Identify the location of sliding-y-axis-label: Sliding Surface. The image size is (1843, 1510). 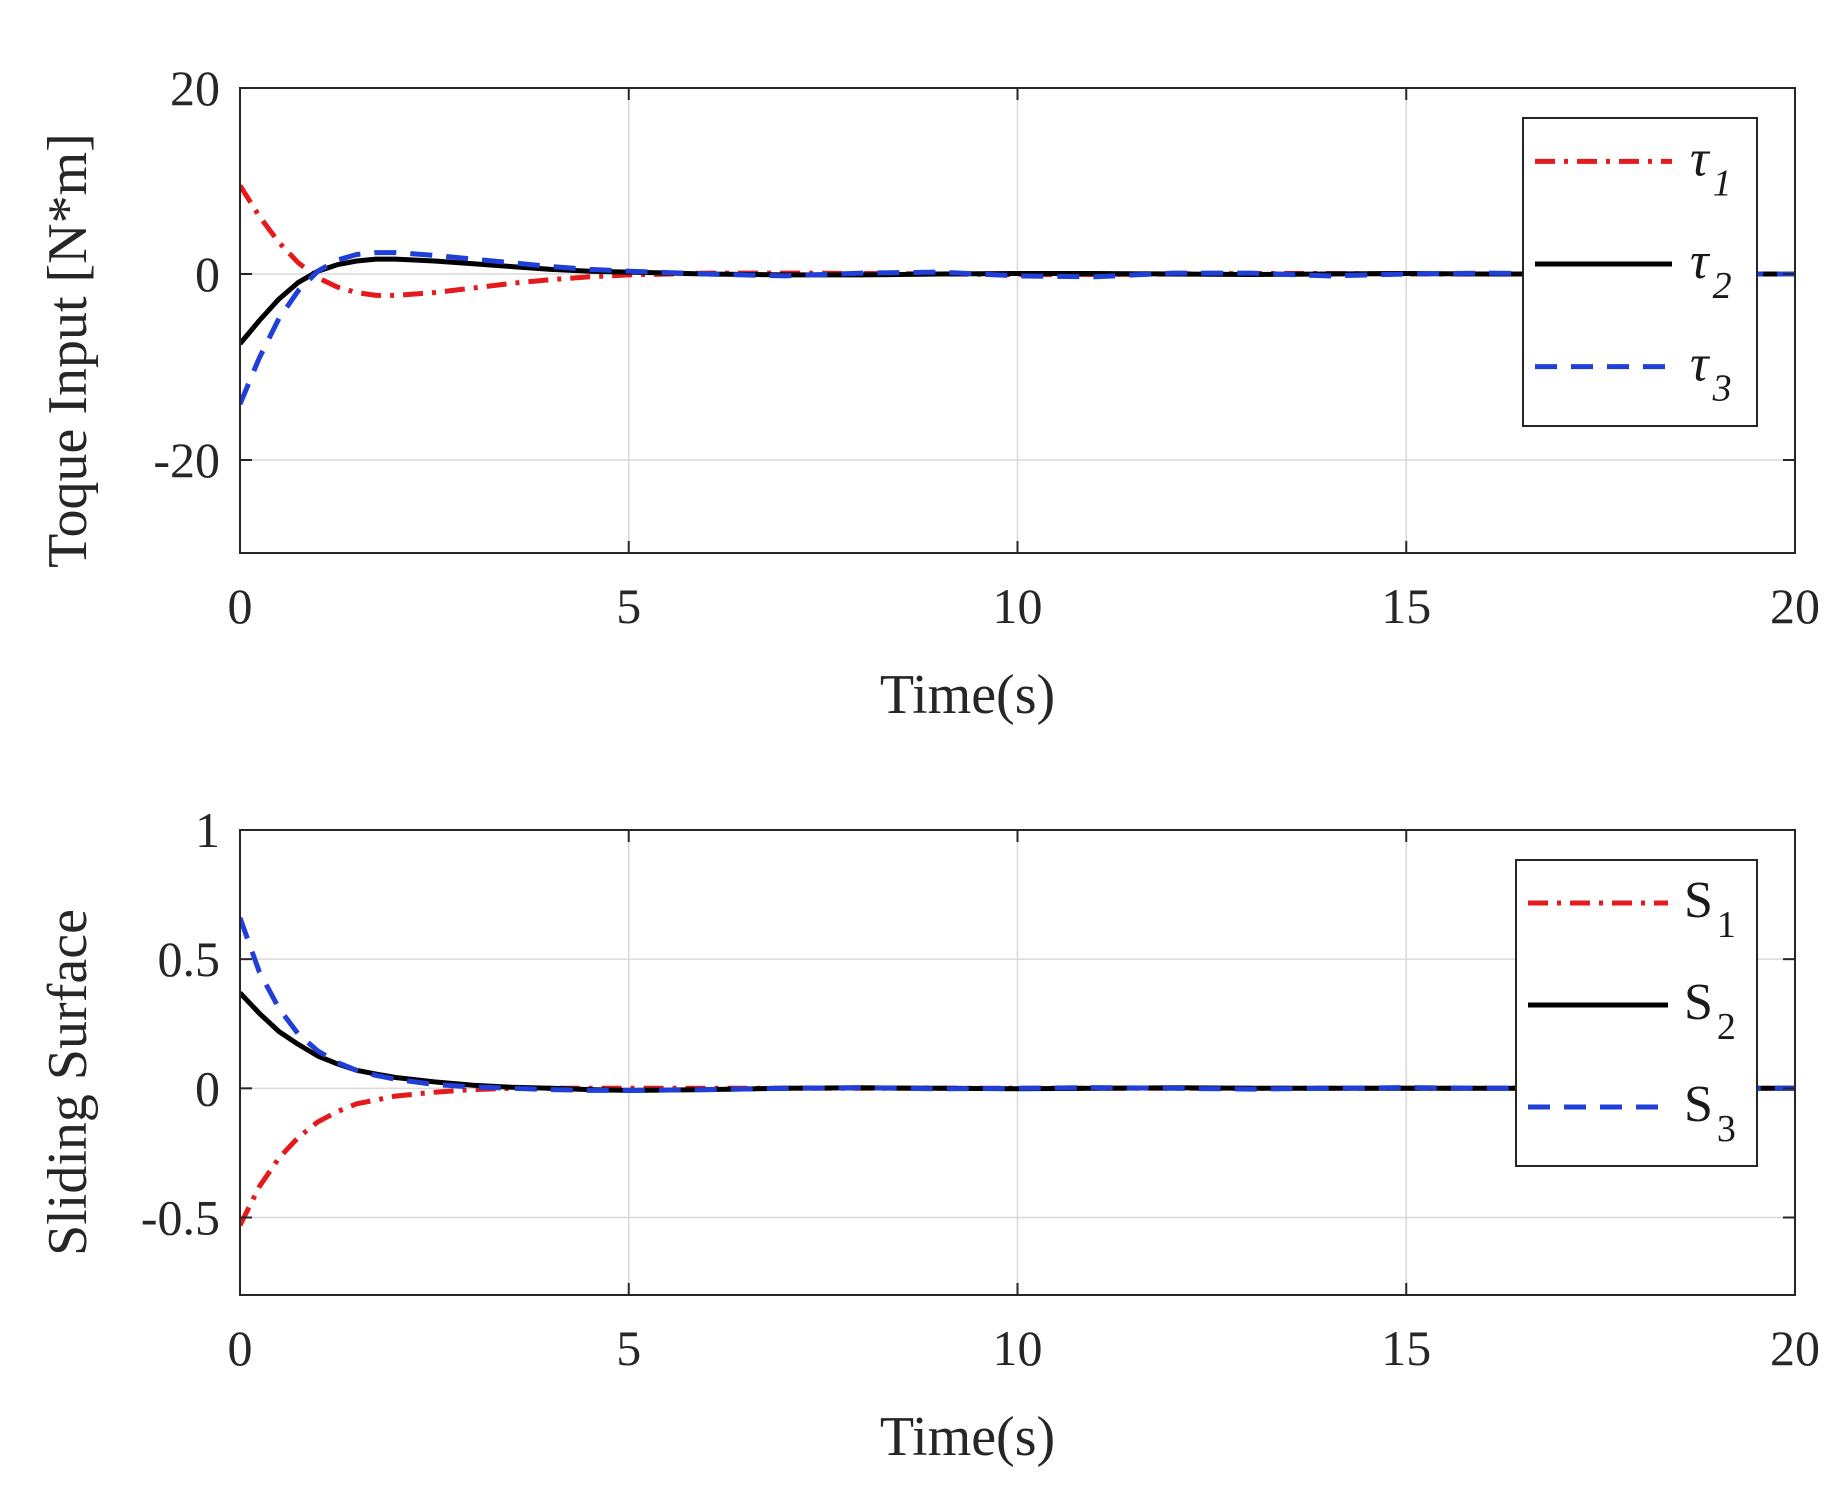
(68, 1082).